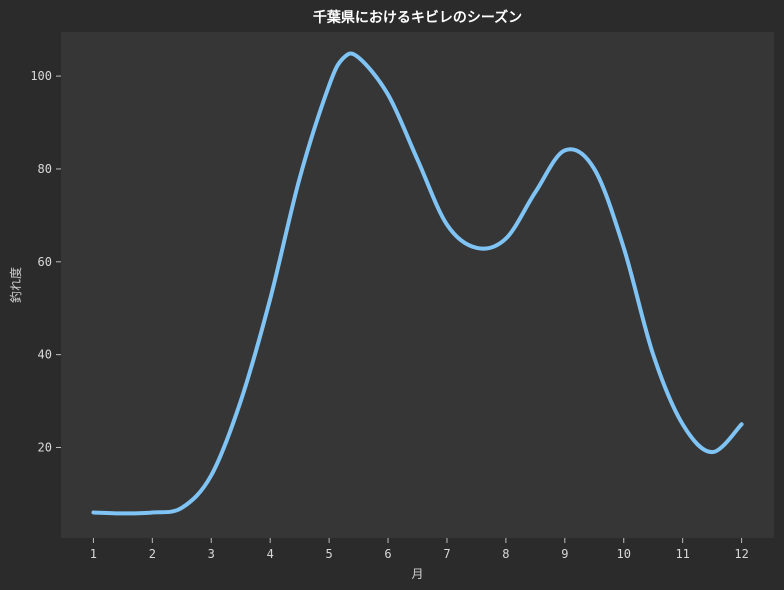 Image resolution: width=784 pixels, height=590 pixels. I want to click on x-tick-label: 3, so click(211, 554).